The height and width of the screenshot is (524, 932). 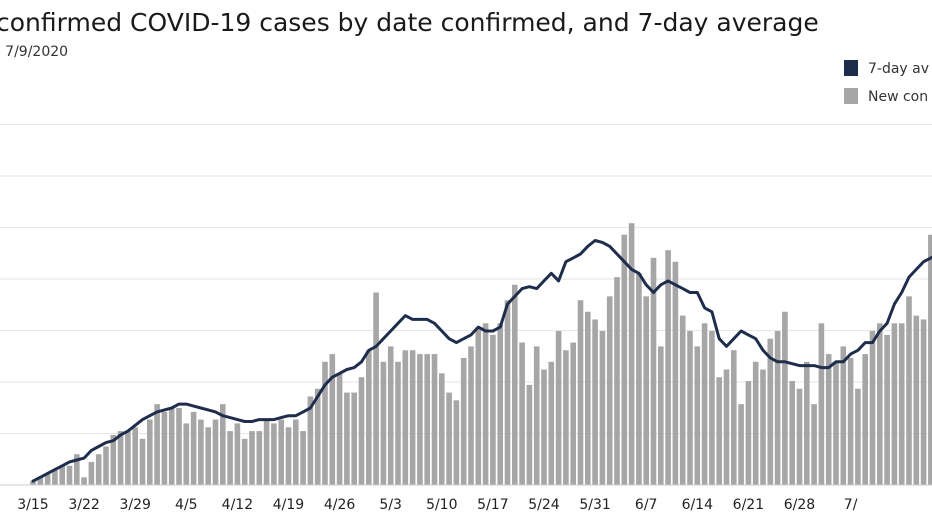 I want to click on x-tick-label: 6/14, so click(x=698, y=505).